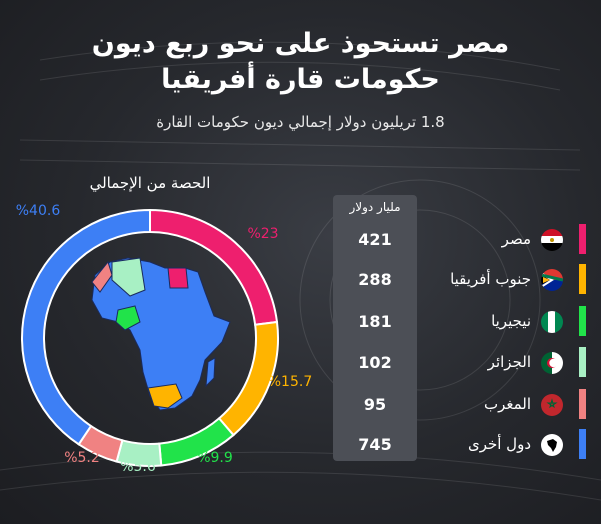  I want to click on row-value: 745, so click(375, 444).